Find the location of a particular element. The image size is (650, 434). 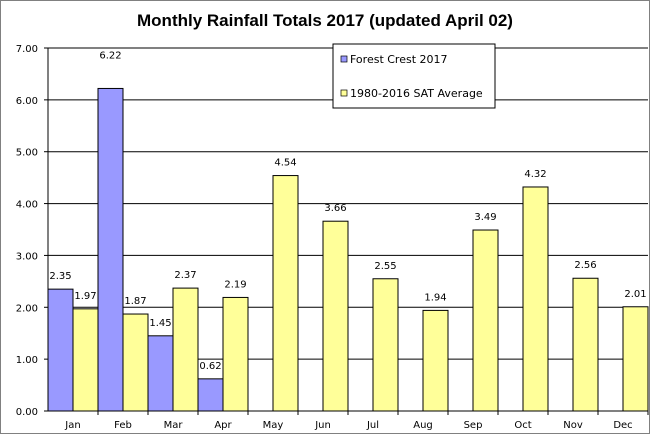

data-label-sat-average-dec: 2.01 is located at coordinates (635, 294).